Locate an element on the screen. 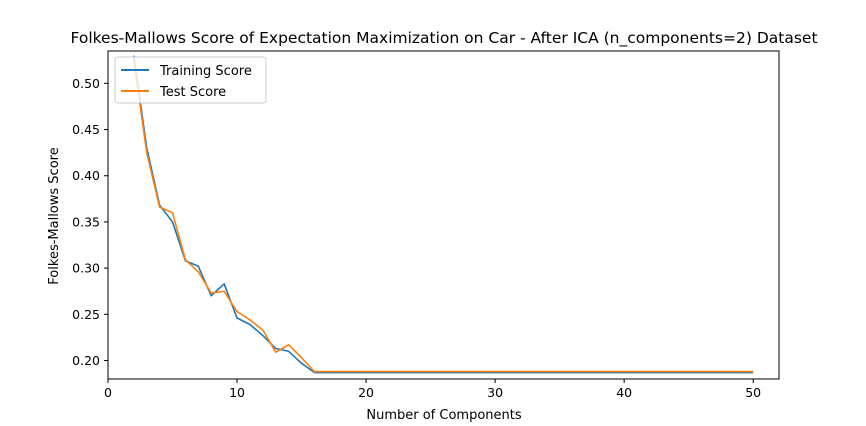 This screenshot has width=866, height=426. legend: Training Score Test Score is located at coordinates (190, 80).